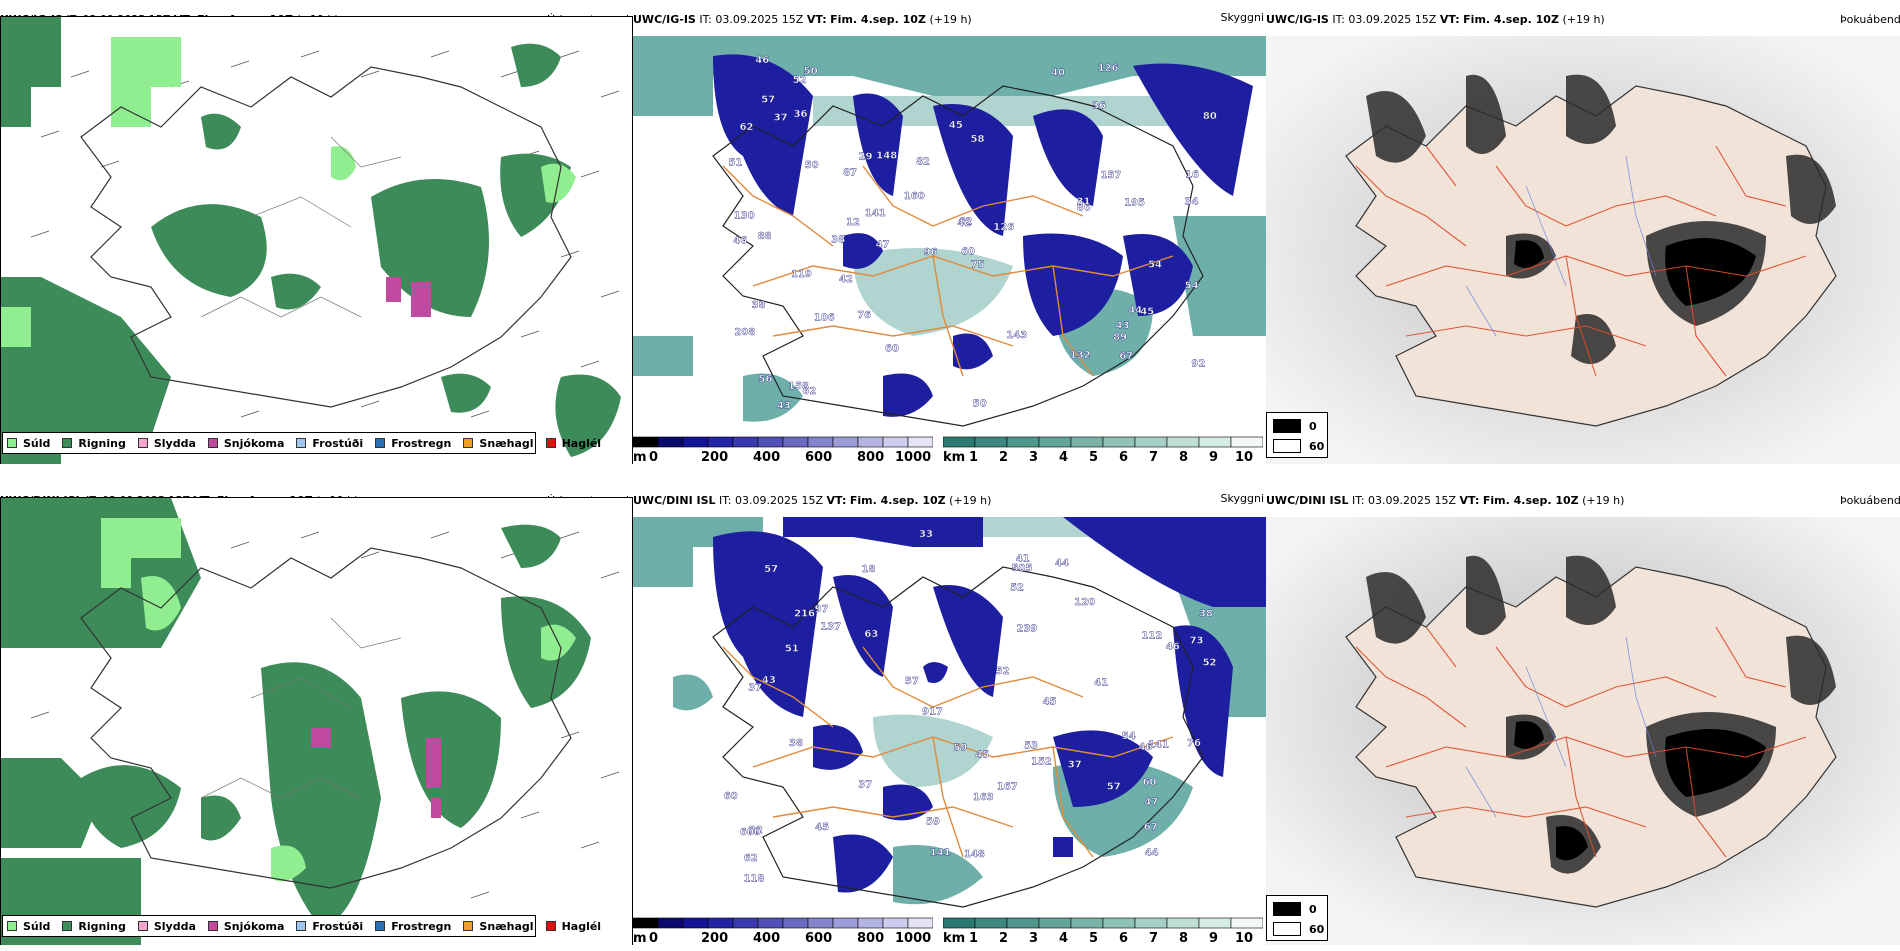 Image resolution: width=1900 pixels, height=951 pixels. Describe the element at coordinates (421, 443) in the screenshot. I see `legend-label: Frostregn` at that location.